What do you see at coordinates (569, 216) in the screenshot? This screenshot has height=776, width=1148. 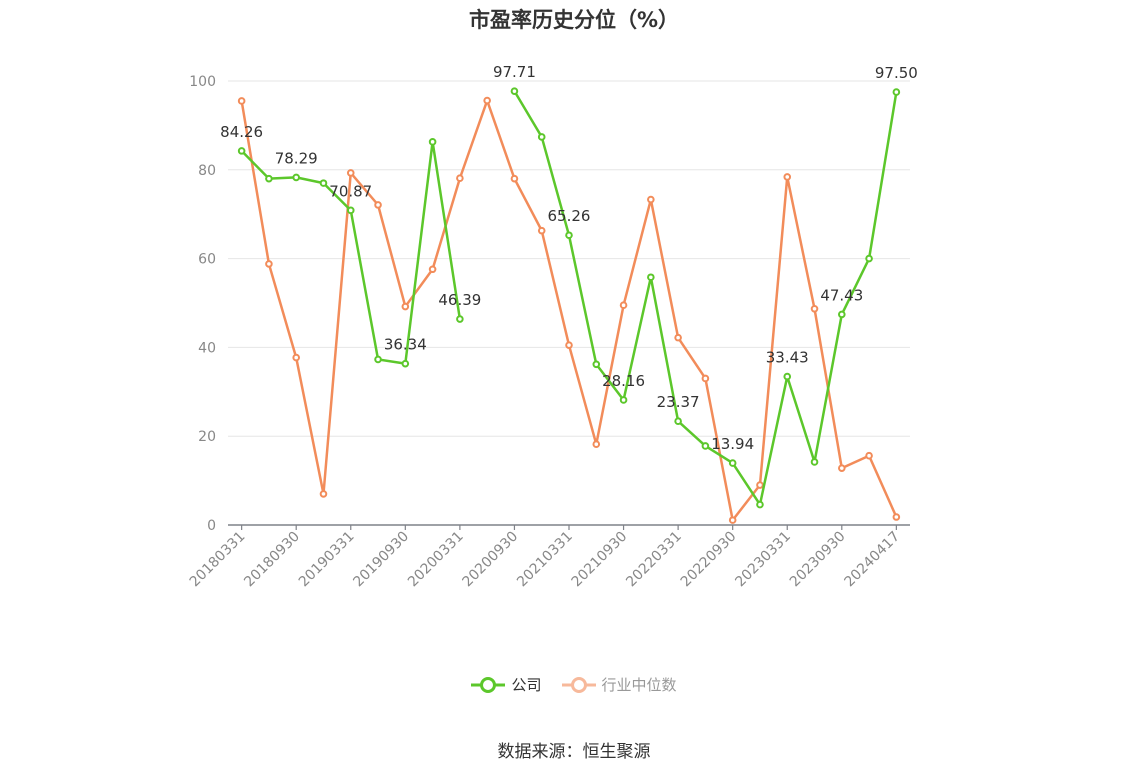 I see `data-label: 65.26` at bounding box center [569, 216].